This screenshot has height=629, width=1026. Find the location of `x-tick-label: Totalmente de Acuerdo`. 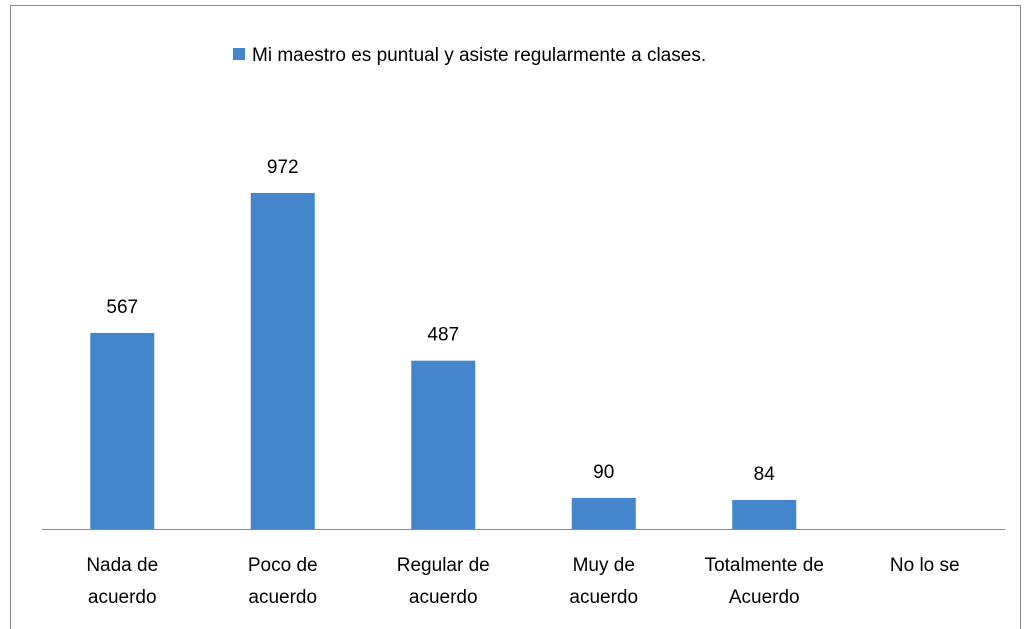

x-tick-label: Totalmente de Acuerdo is located at coordinates (764, 581).